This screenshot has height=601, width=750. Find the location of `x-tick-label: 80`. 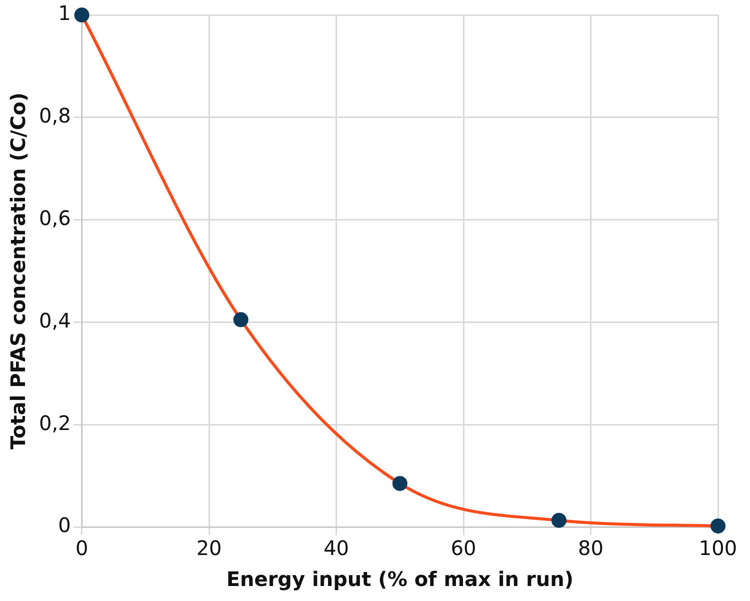

x-tick-label: 80 is located at coordinates (591, 548).